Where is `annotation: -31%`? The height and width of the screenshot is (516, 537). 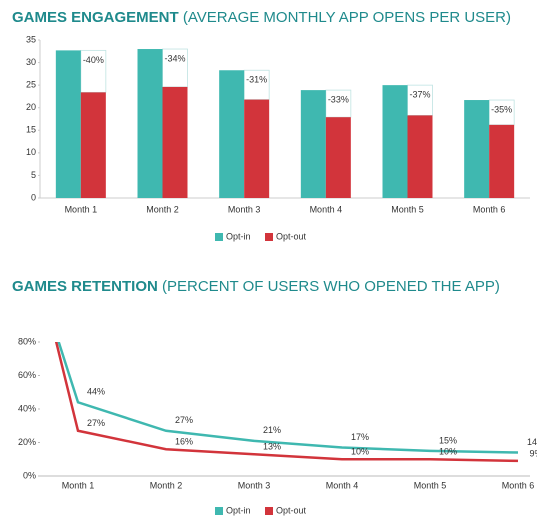
annotation: -31% is located at coordinates (256, 80).